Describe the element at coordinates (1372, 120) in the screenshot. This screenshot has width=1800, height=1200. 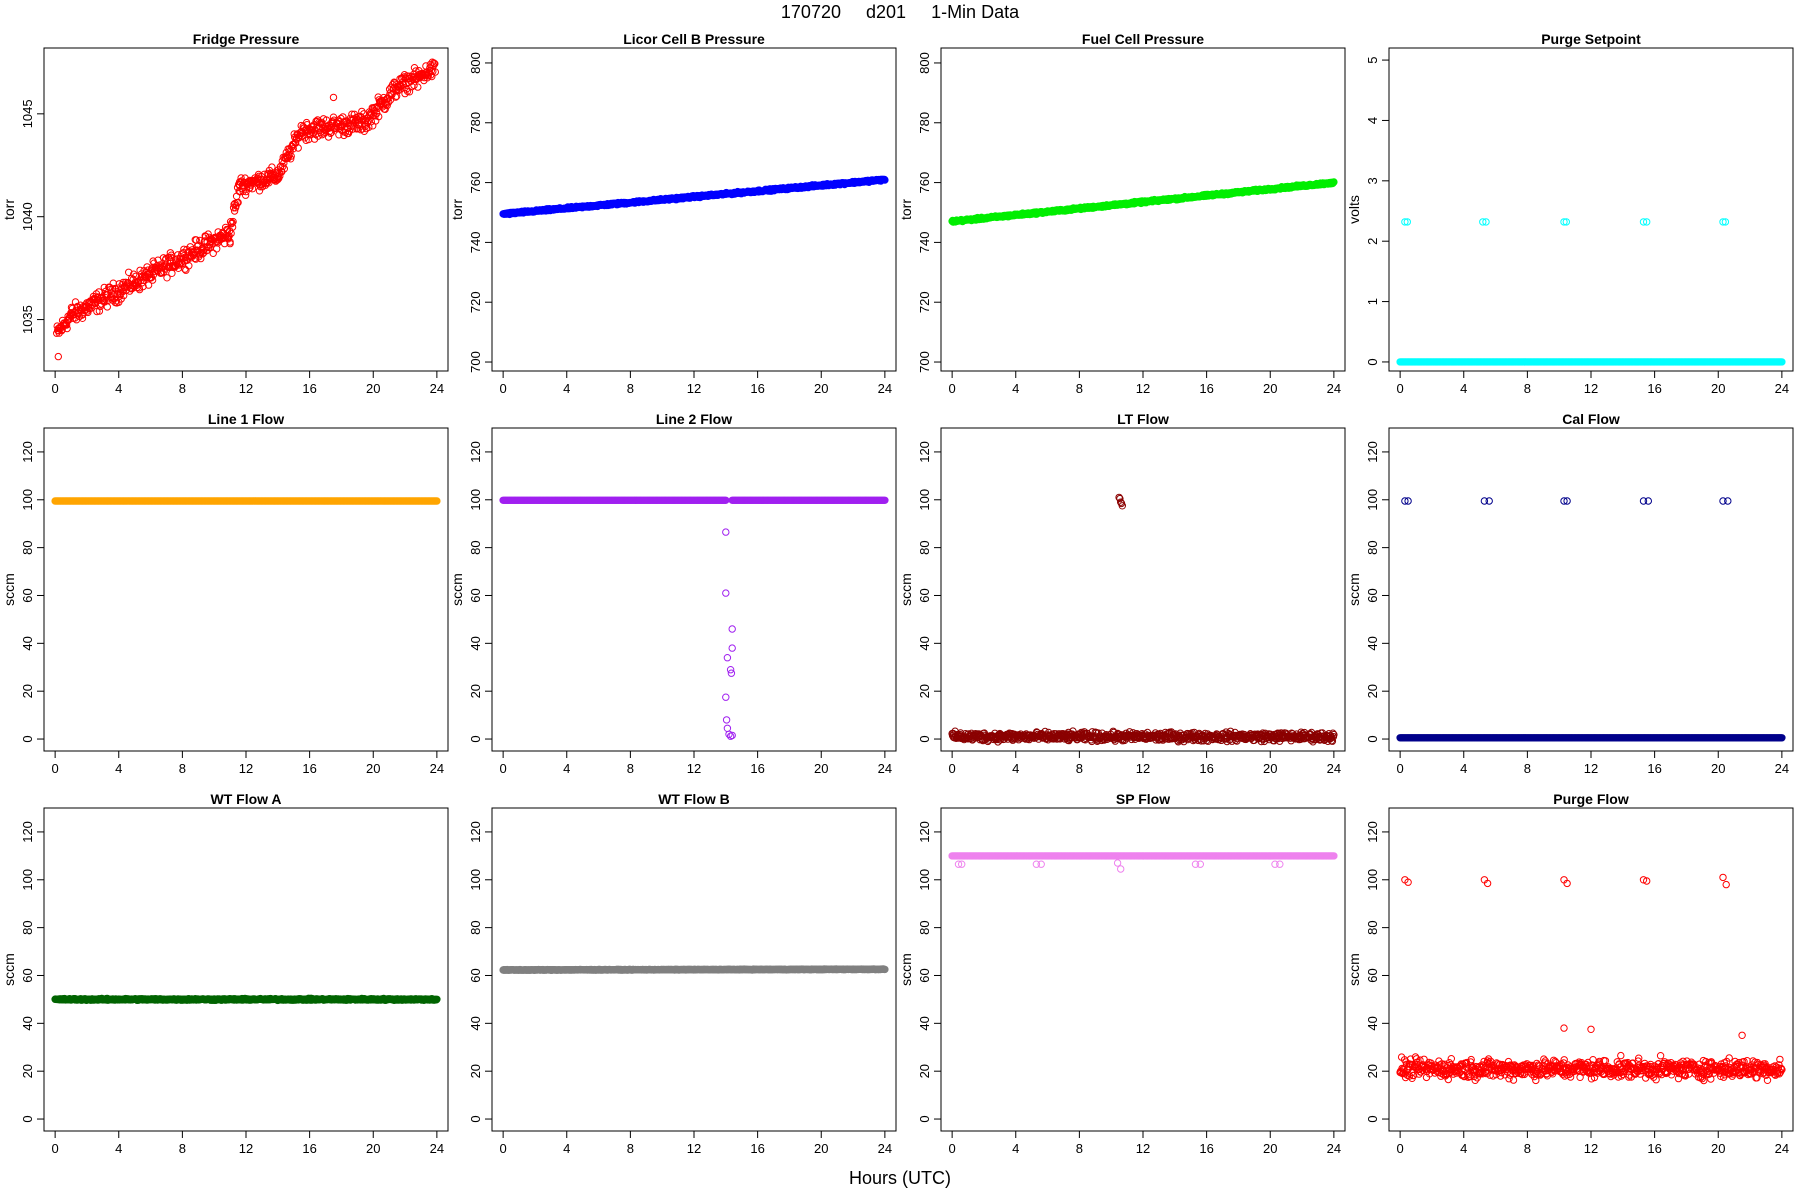
I see `y-tick-label: 4` at that location.